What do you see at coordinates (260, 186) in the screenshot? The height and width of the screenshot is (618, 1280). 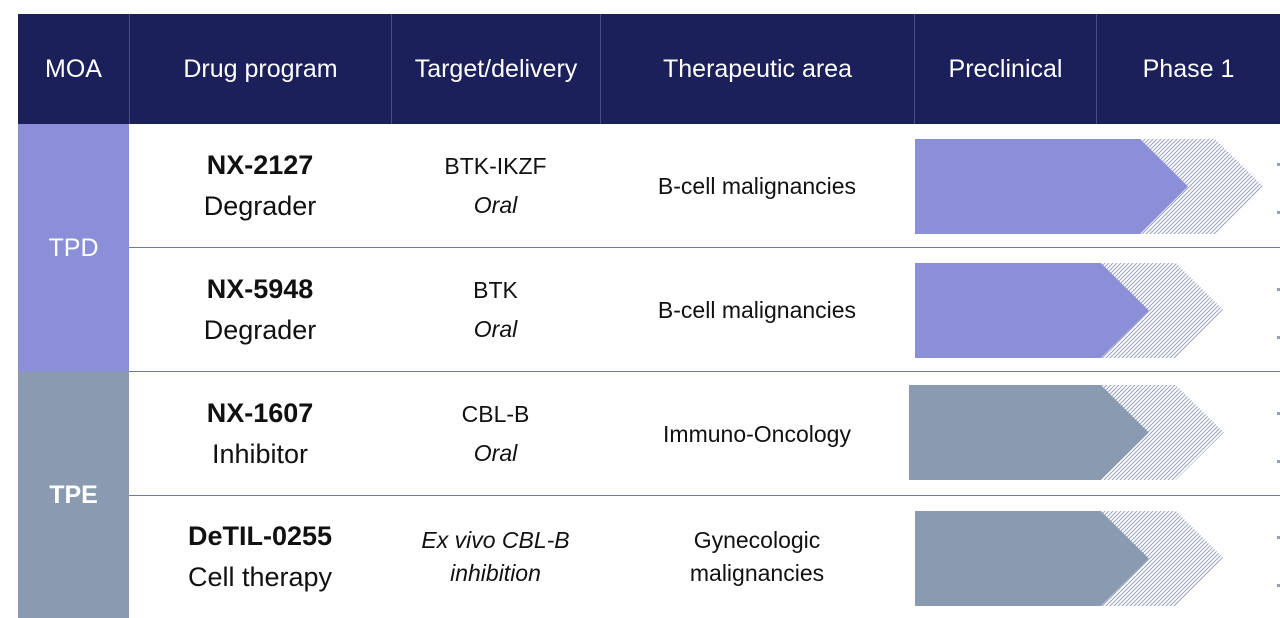 I see `drug-program-cell: NX-2127 Degrader` at bounding box center [260, 186].